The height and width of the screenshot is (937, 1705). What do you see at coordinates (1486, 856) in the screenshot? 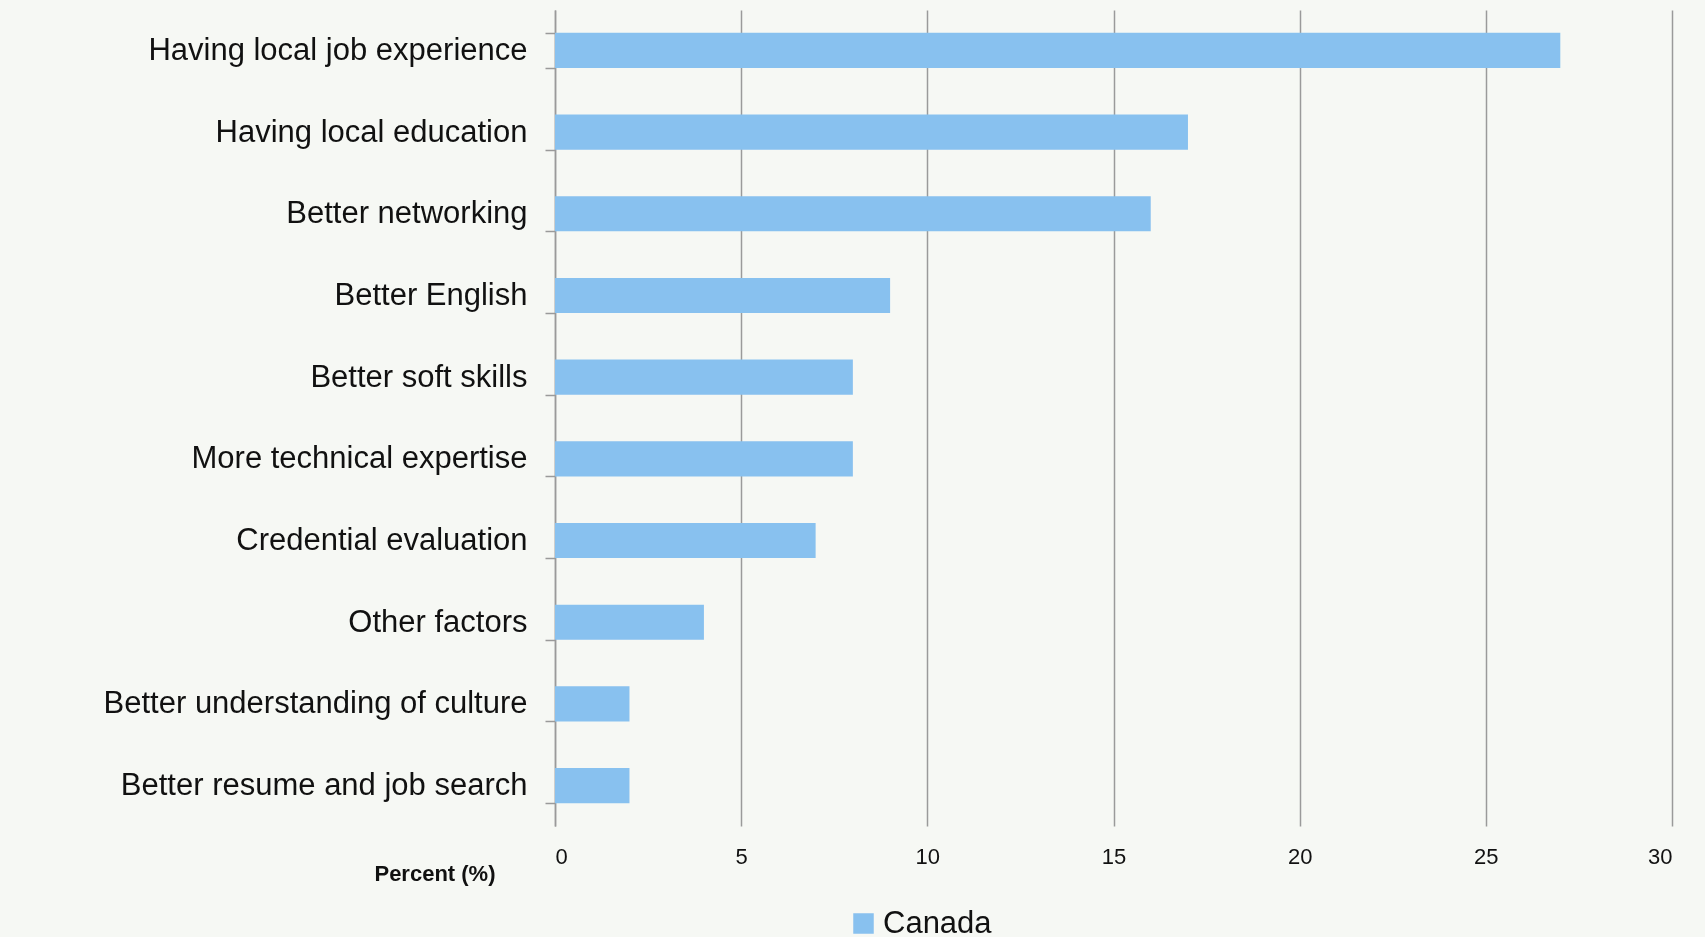
I see `x-tick-label: 25` at bounding box center [1486, 856].